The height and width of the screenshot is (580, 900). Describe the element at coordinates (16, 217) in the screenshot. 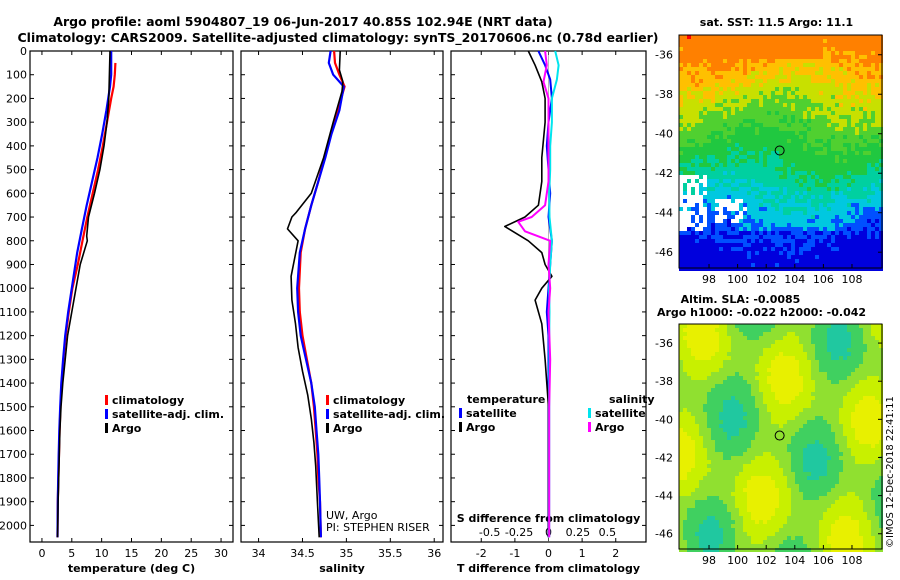

I see `y-tick-label: 700` at that location.